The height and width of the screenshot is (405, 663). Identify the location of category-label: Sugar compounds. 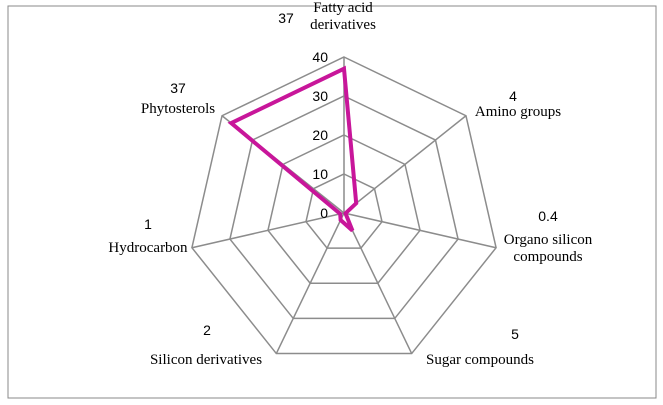
(480, 360).